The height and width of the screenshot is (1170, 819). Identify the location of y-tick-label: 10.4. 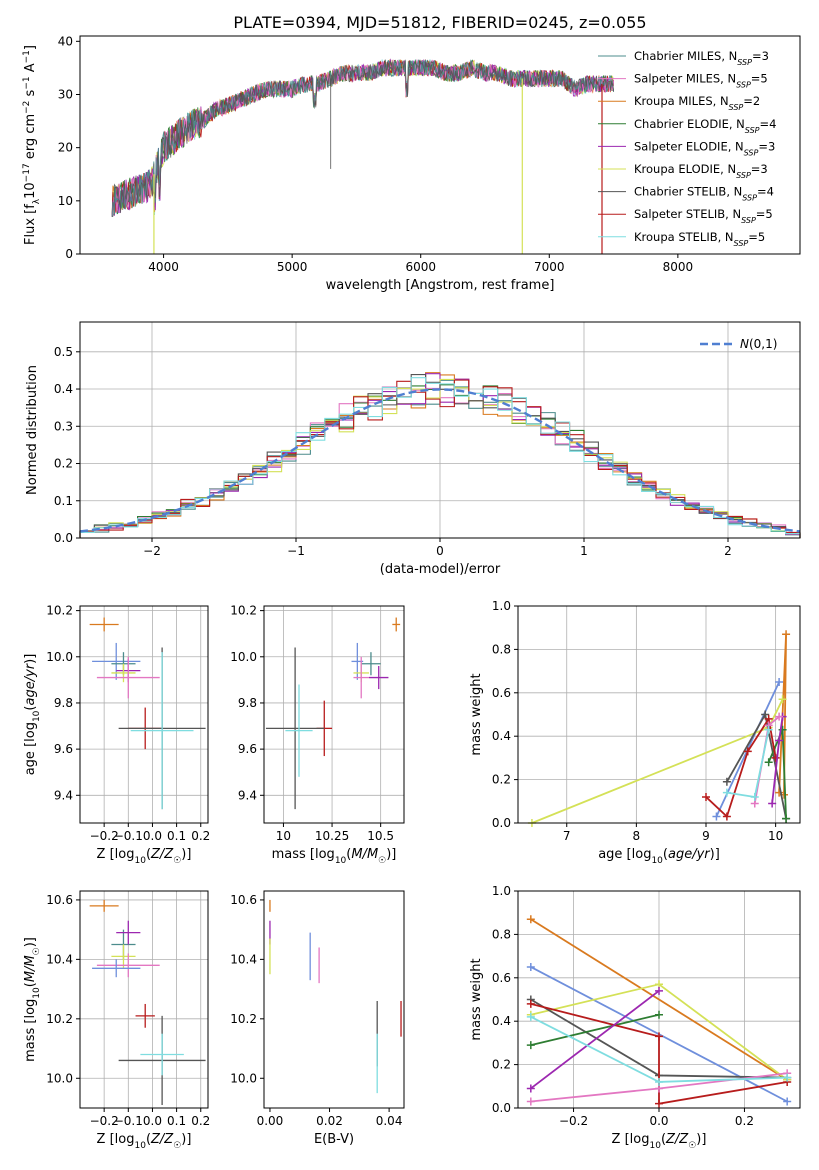
(243, 959).